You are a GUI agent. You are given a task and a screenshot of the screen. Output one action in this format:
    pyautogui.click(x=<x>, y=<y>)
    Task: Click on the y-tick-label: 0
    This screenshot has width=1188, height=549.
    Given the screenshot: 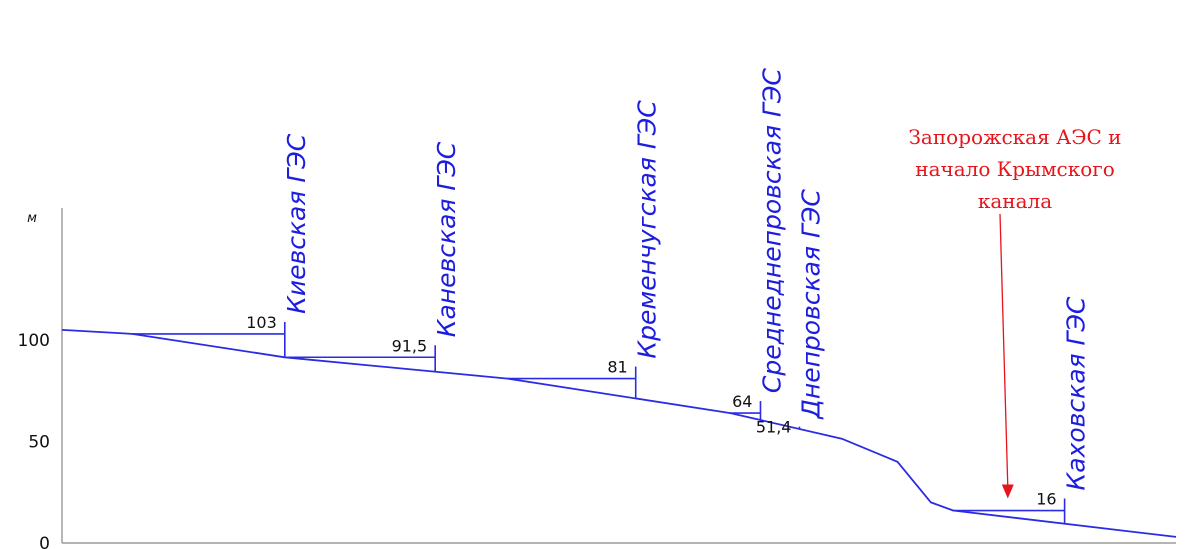 What is the action you would take?
    pyautogui.click(x=44, y=541)
    